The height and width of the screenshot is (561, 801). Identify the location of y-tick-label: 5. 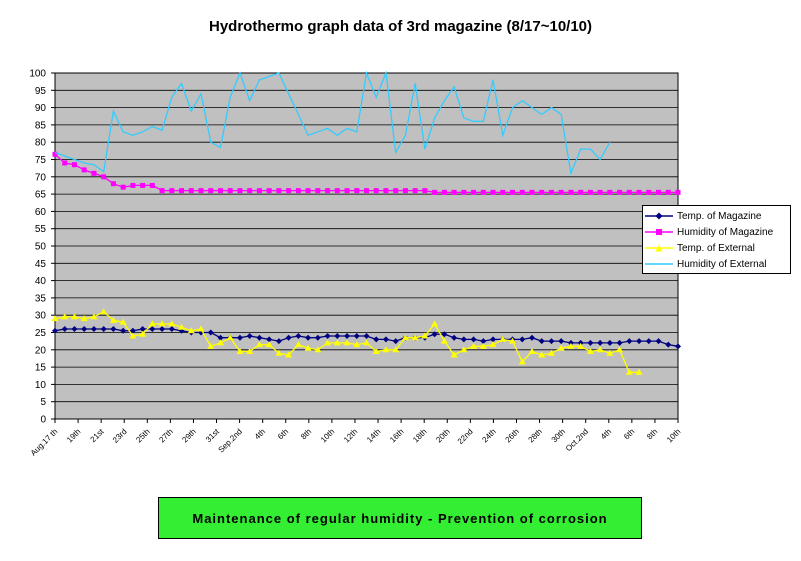
(43, 402).